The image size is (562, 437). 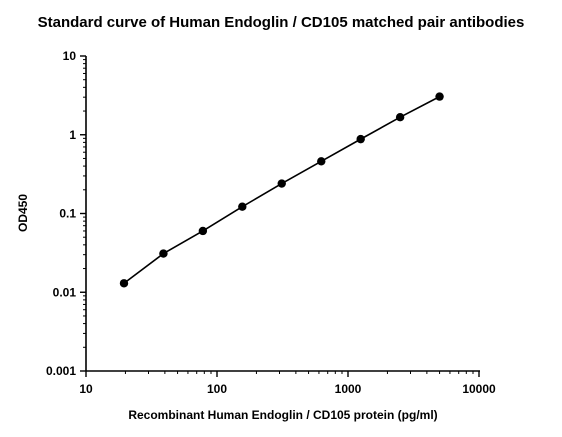 I want to click on x-tick-label: 10, so click(x=86, y=389).